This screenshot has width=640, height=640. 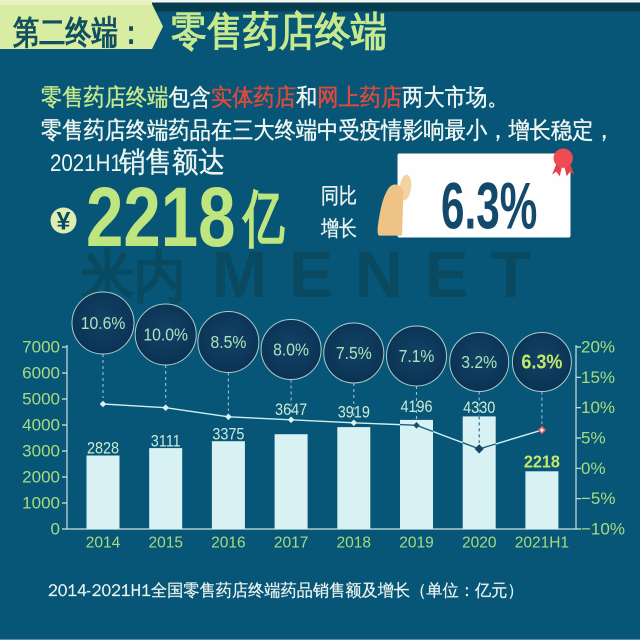 I want to click on svg-text: 2015, so click(x=165, y=543).